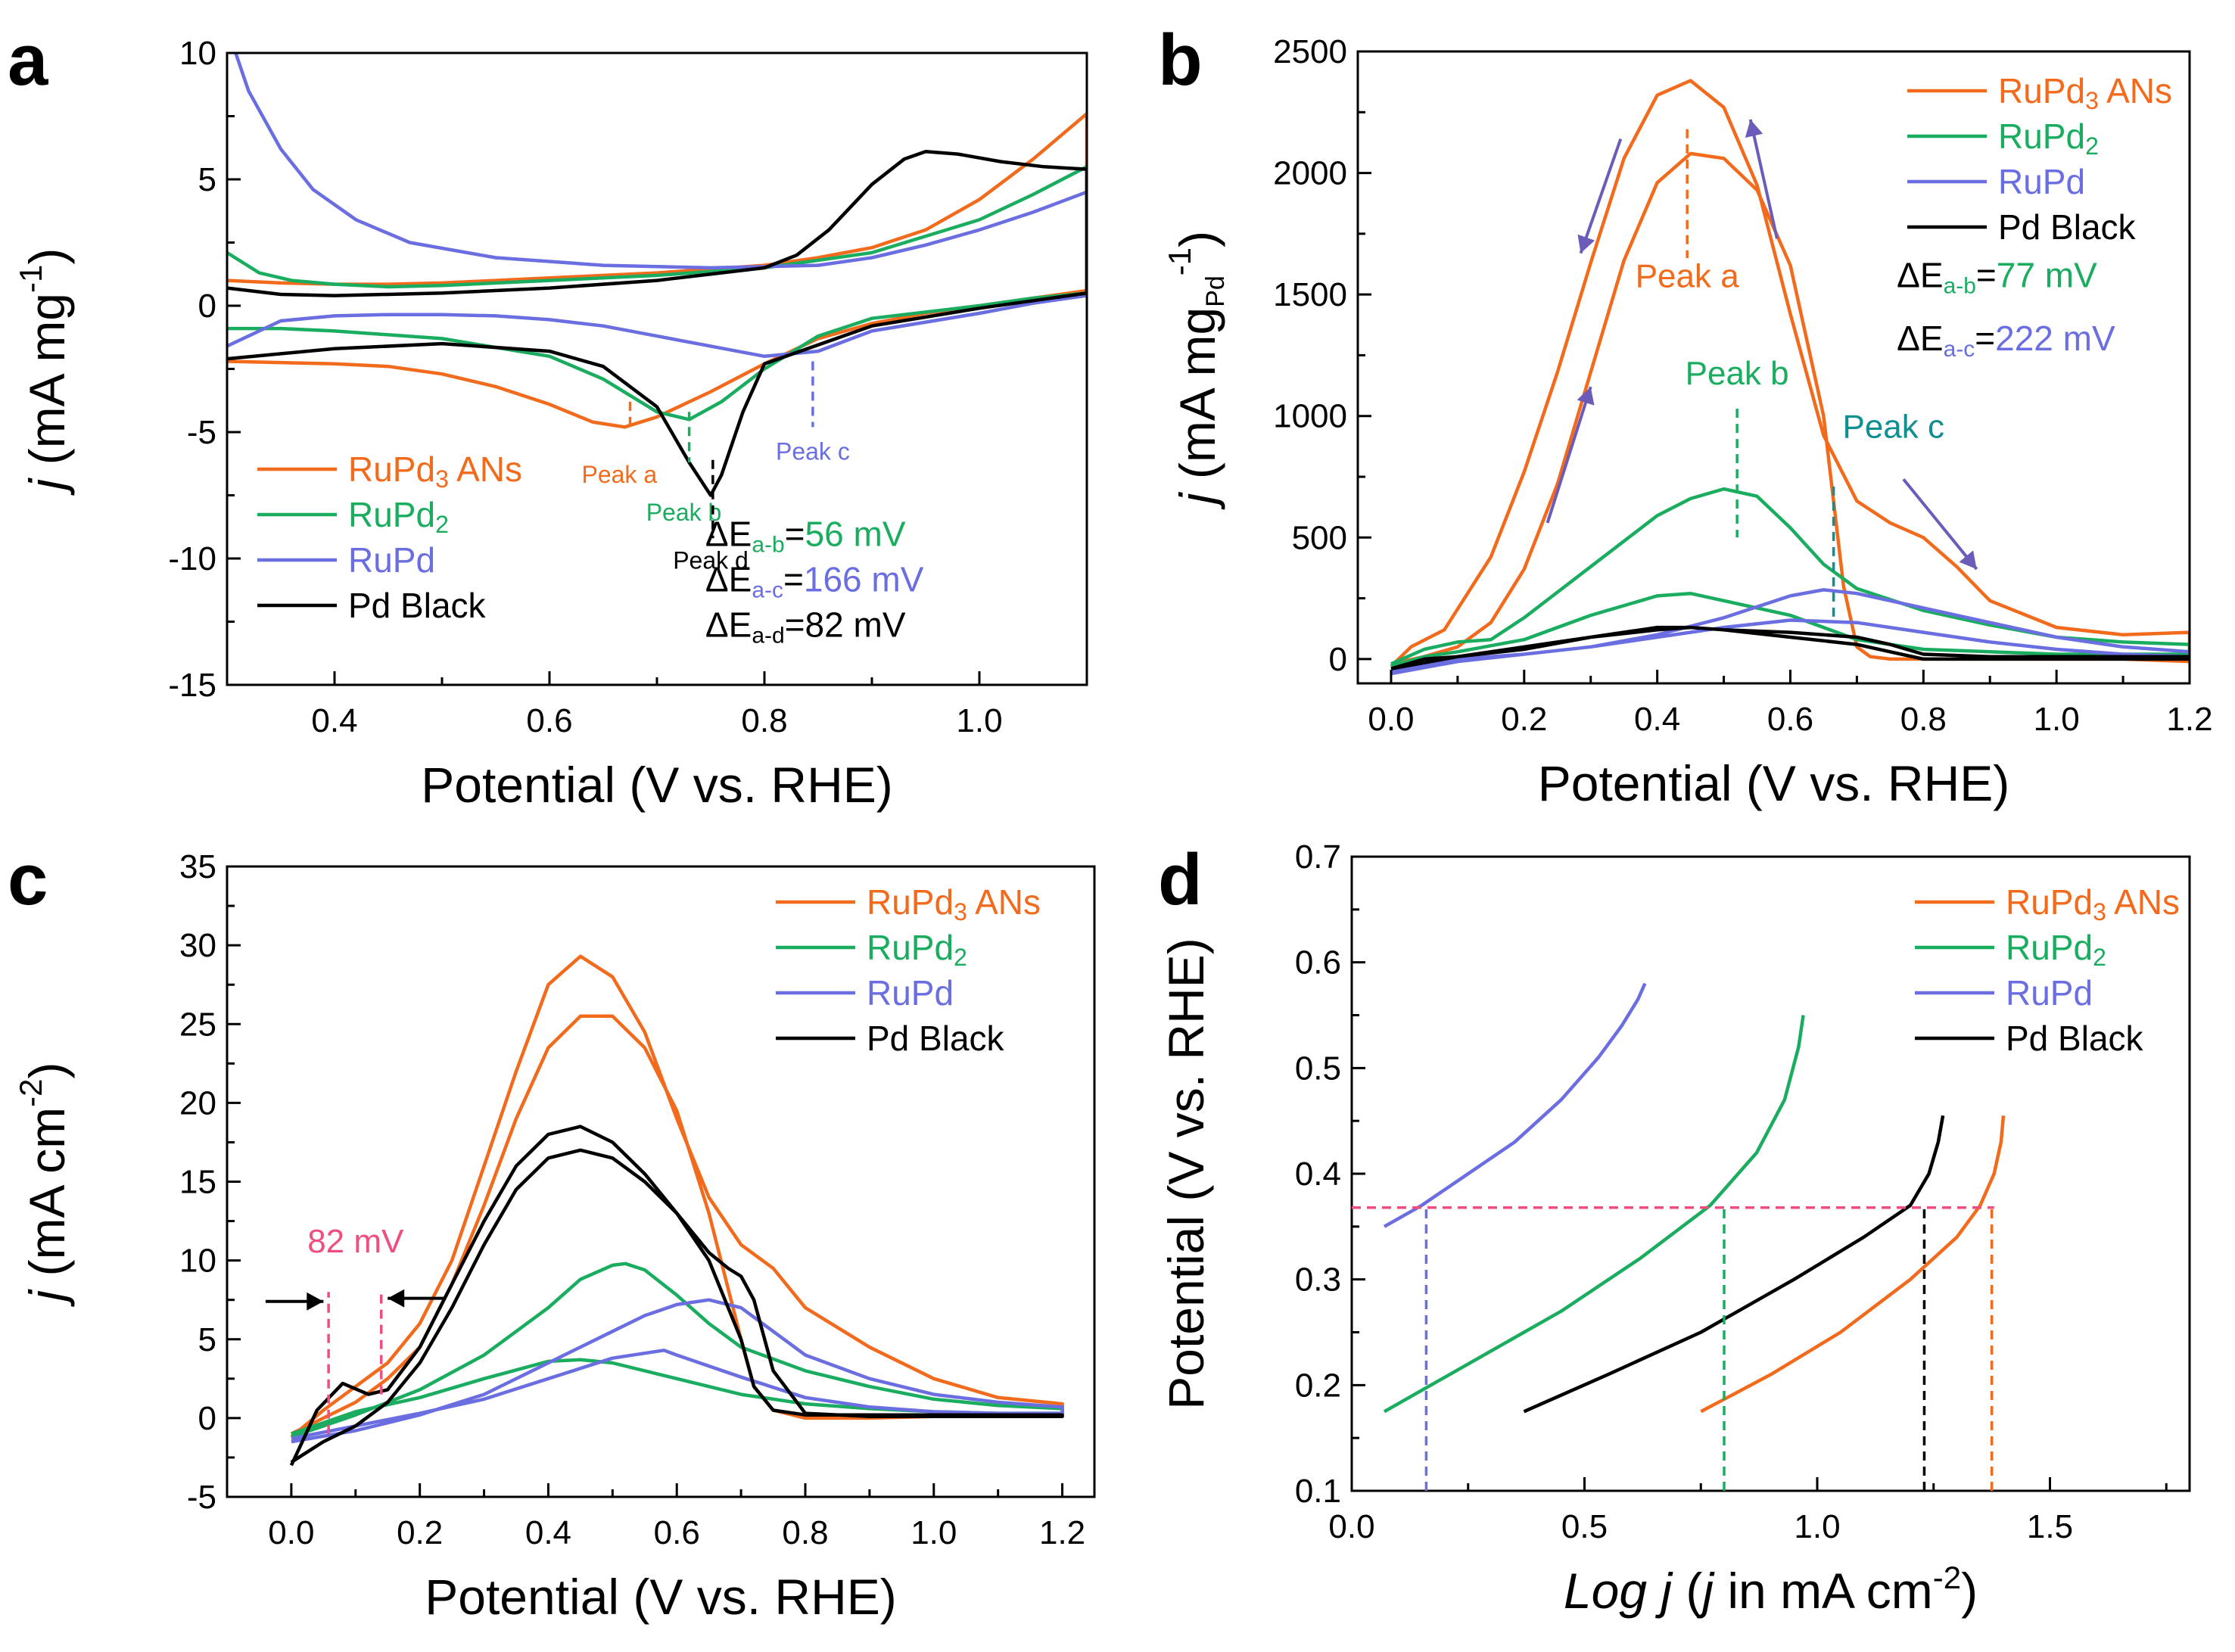 The width and height of the screenshot is (2235, 1652). What do you see at coordinates (1771, 1589) in the screenshot?
I see `x-axis-label: Log j (j in mA cm-2)` at bounding box center [1771, 1589].